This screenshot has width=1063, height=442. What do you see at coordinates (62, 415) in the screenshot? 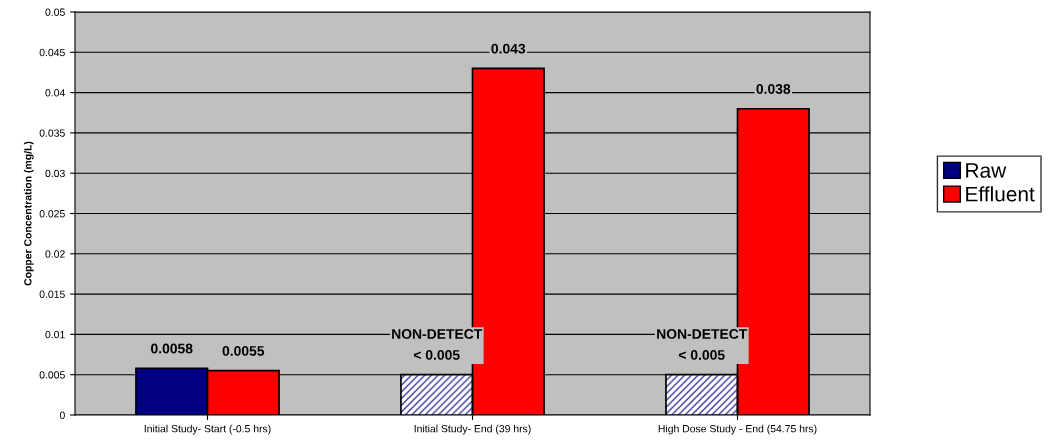
I see `y-tick-label: 0` at bounding box center [62, 415].